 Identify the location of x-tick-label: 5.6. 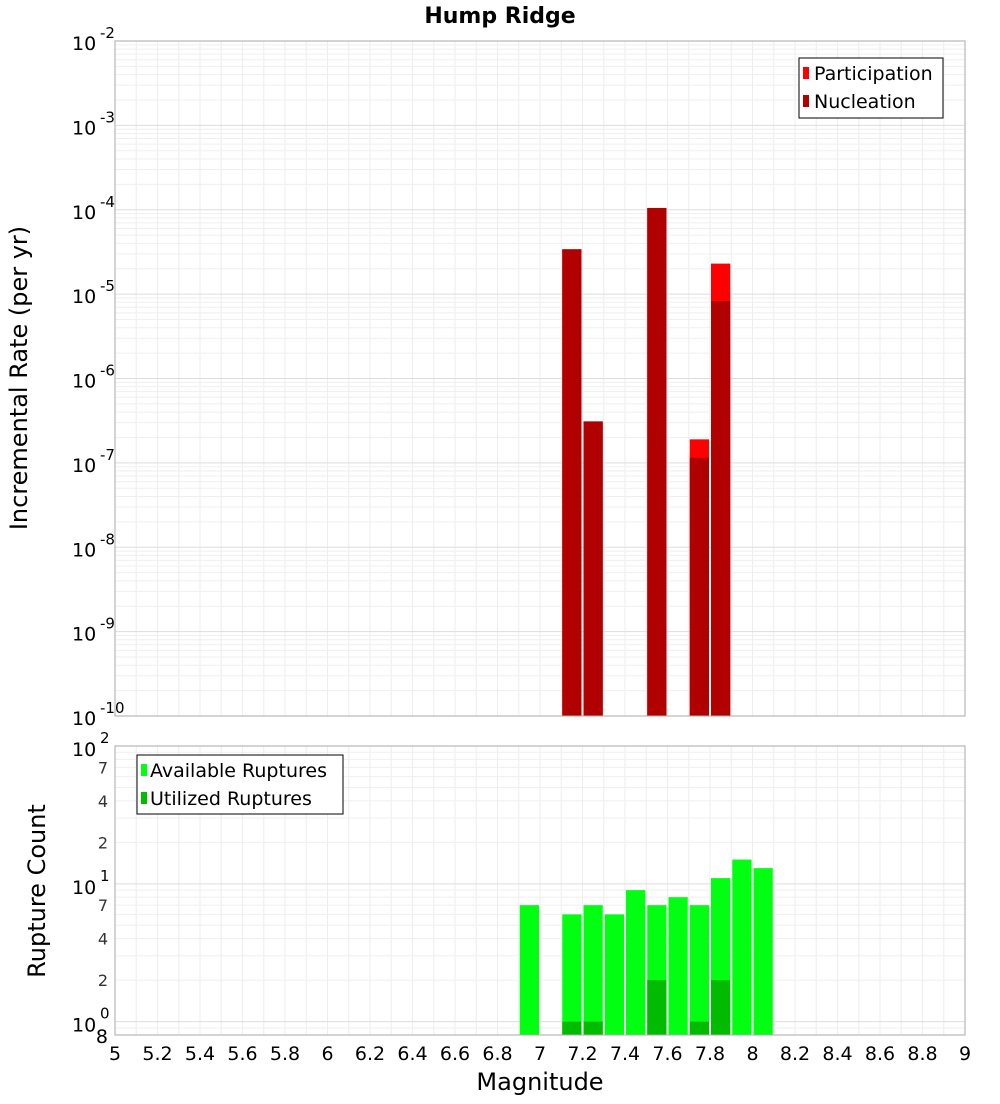
(242, 1054).